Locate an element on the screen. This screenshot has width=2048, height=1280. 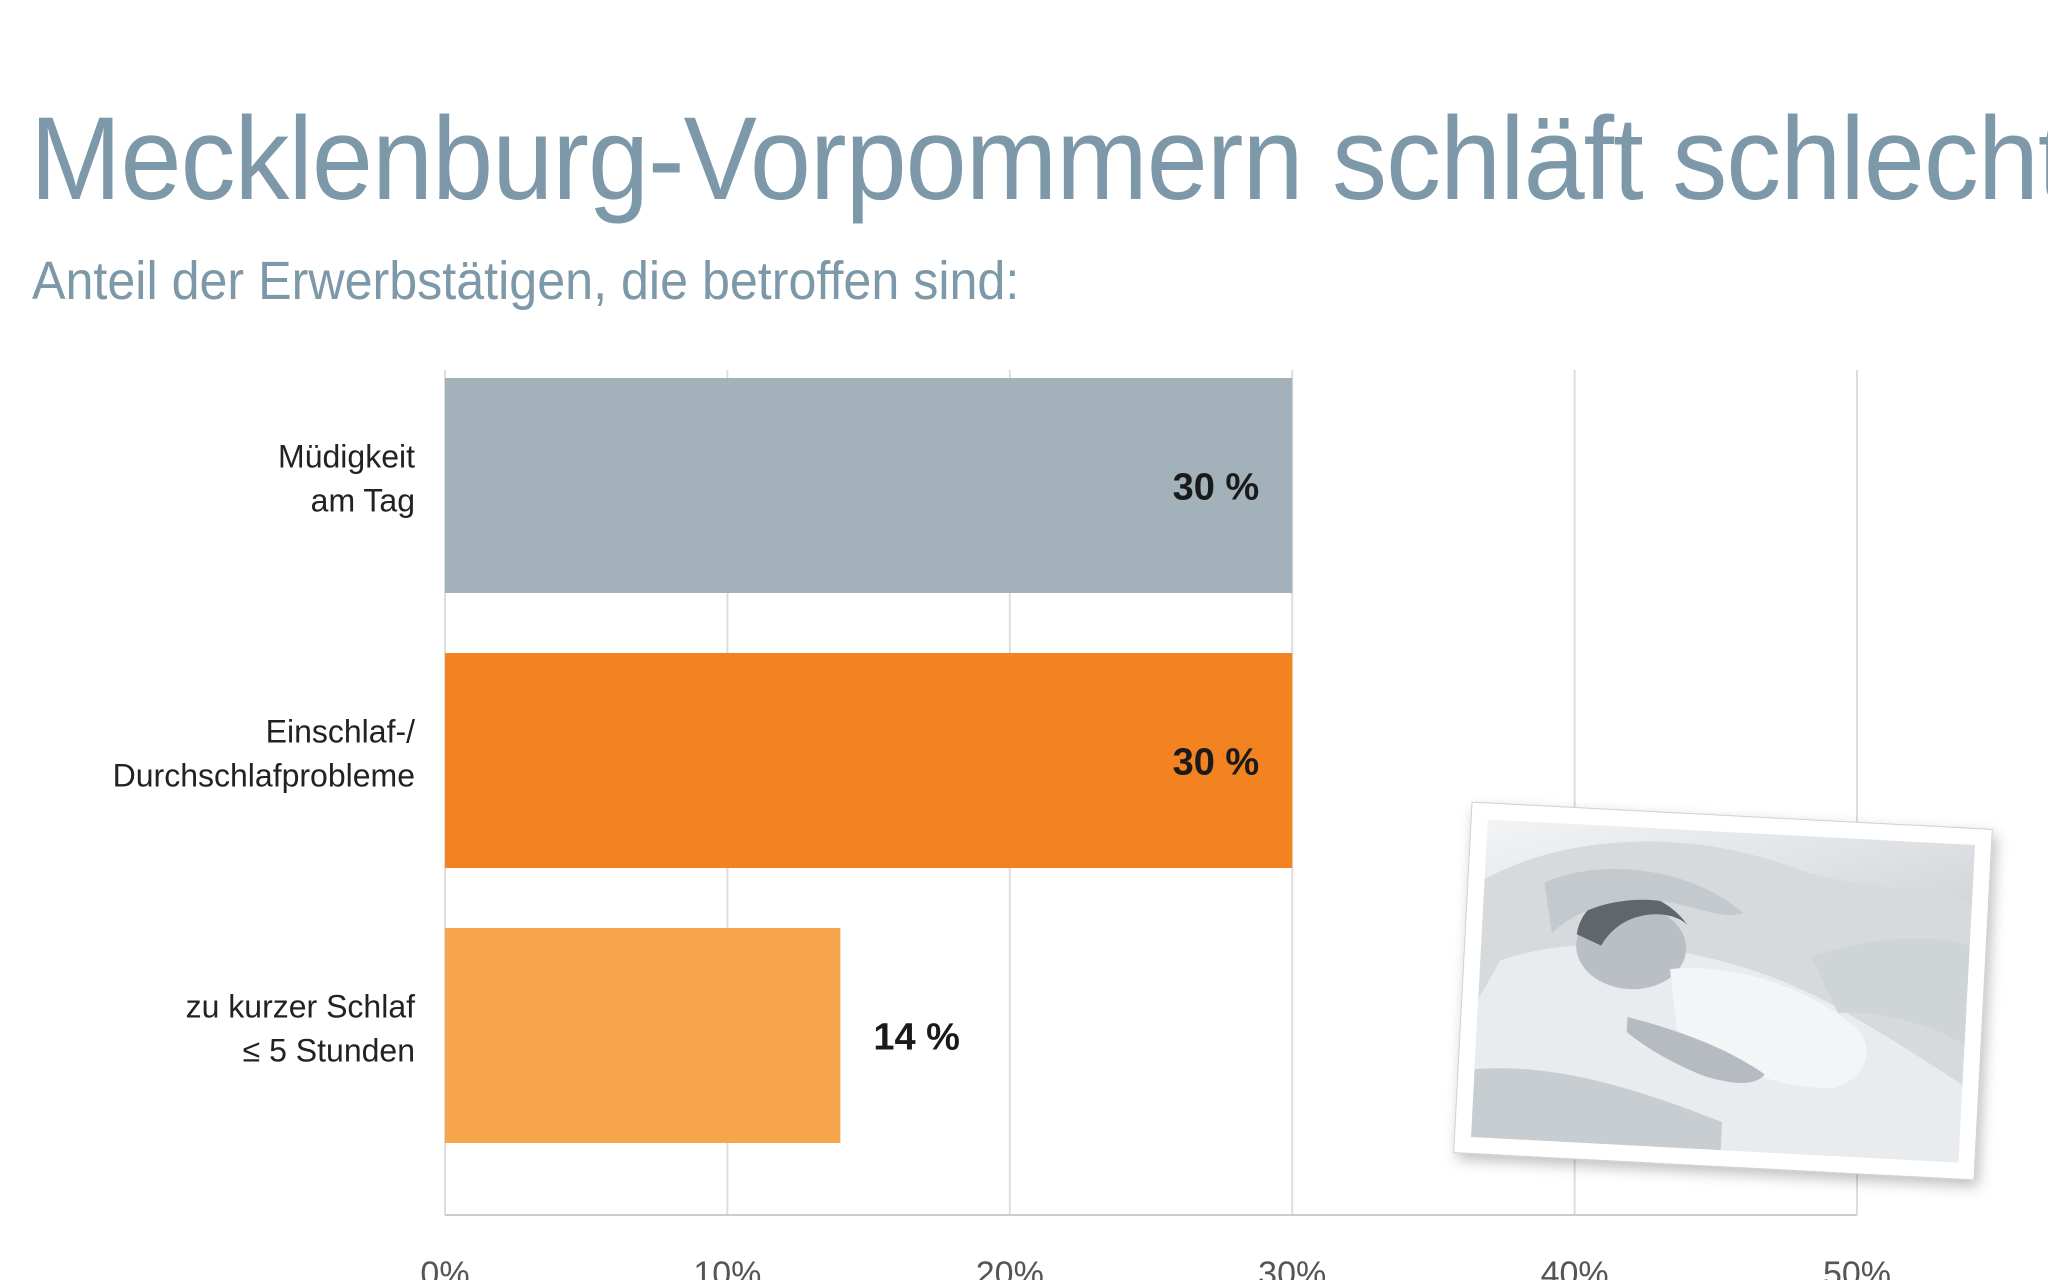
sleeping-woman-photo is located at coordinates (1723, 991).